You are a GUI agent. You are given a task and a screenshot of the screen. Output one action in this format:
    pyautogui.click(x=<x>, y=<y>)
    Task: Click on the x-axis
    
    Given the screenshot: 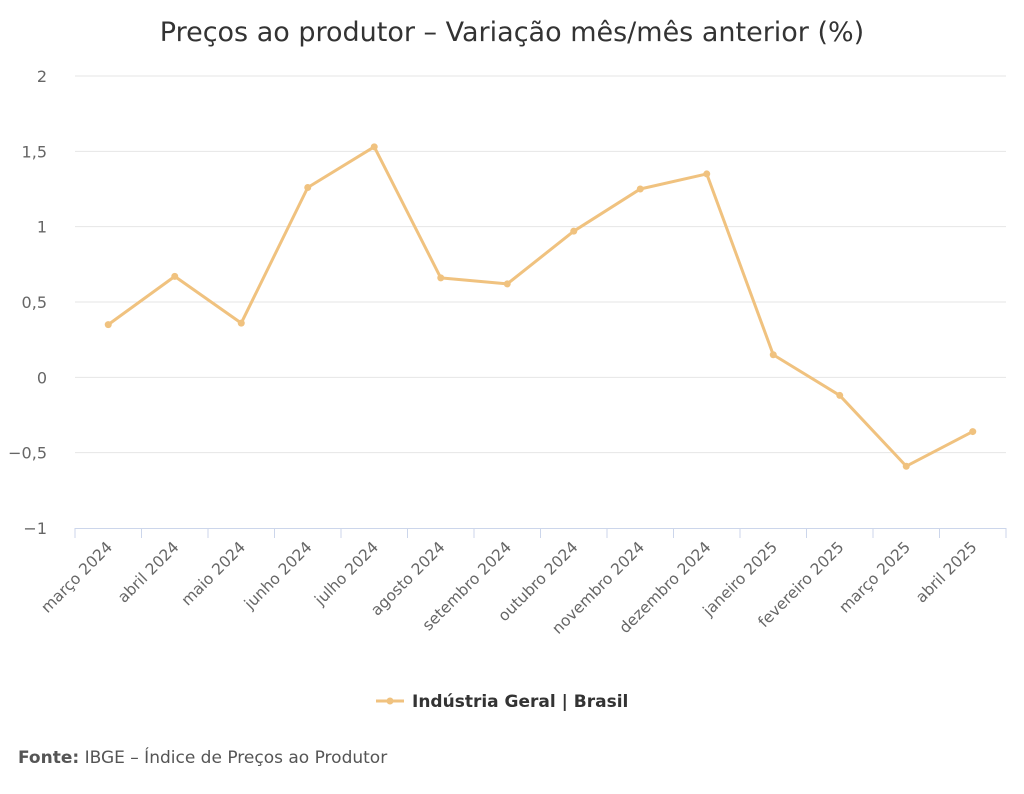 What is the action you would take?
    pyautogui.click(x=540, y=533)
    